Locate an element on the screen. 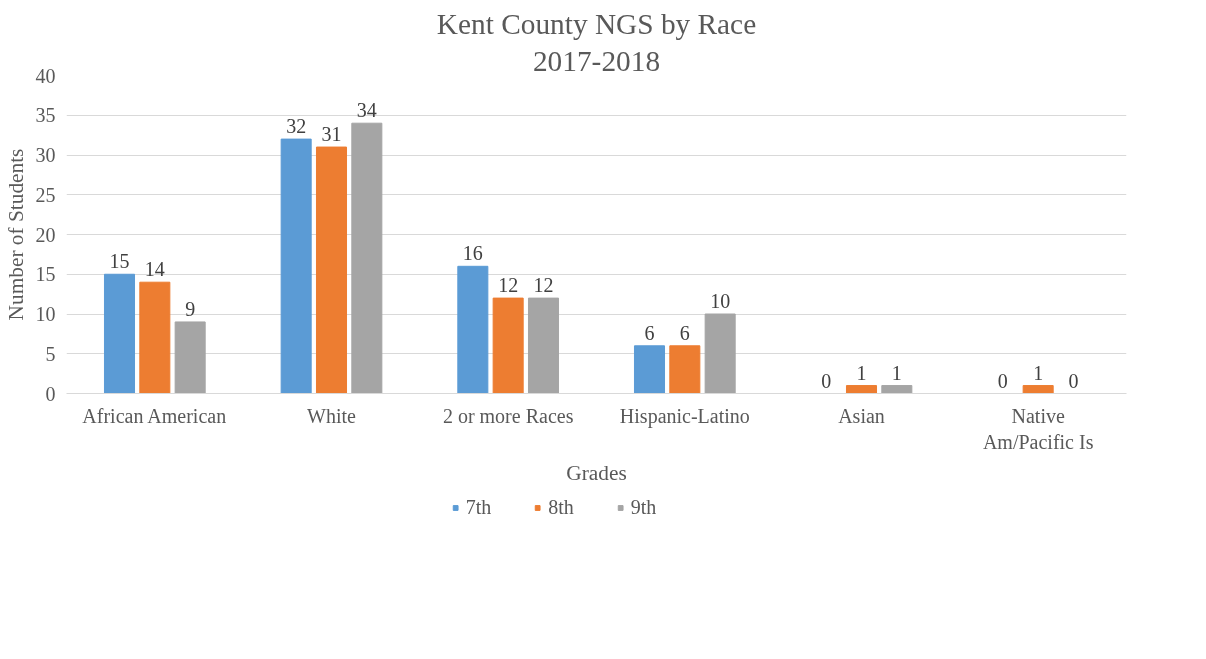 This screenshot has width=1206, height=659. data-label: 10 is located at coordinates (720, 301).